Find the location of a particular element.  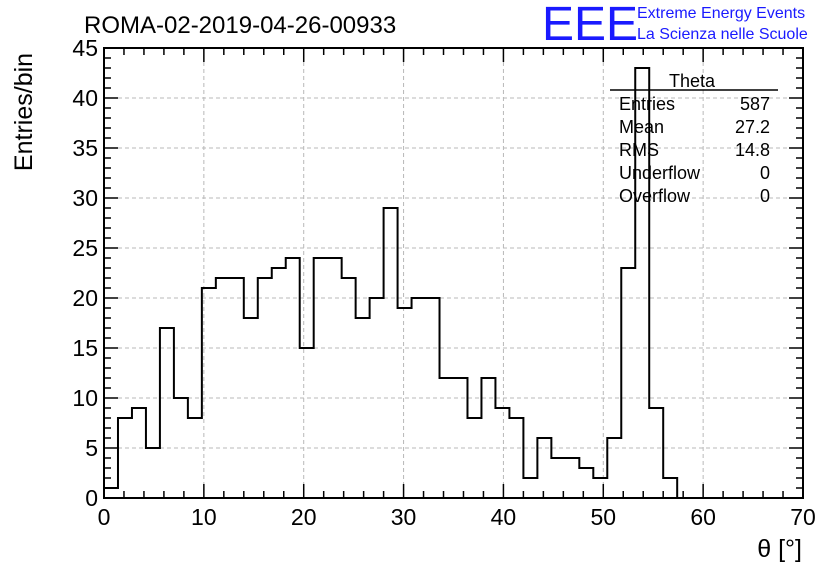

y-tick-label: 35 is located at coordinates (85, 148).